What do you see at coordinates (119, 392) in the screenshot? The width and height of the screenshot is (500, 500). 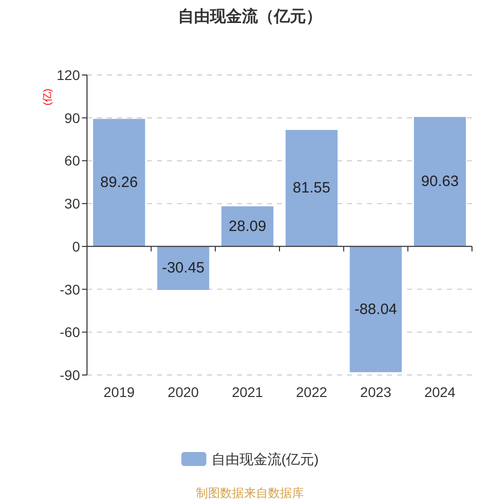 I see `x-tick-label: 2019` at bounding box center [119, 392].